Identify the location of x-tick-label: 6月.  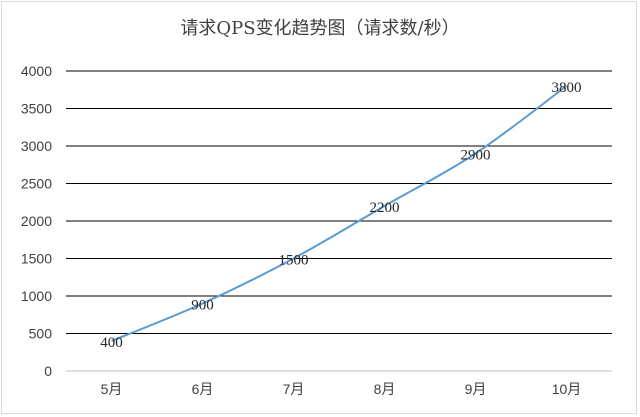
(203, 389).